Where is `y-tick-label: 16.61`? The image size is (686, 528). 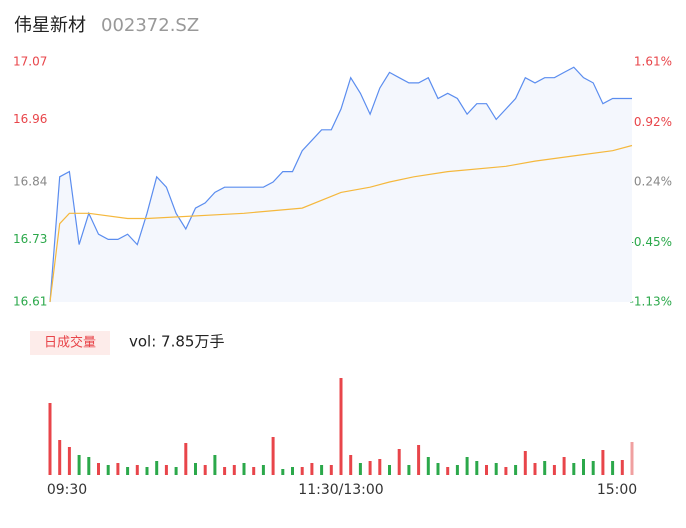 y-tick-label: 16.61 is located at coordinates (30, 302).